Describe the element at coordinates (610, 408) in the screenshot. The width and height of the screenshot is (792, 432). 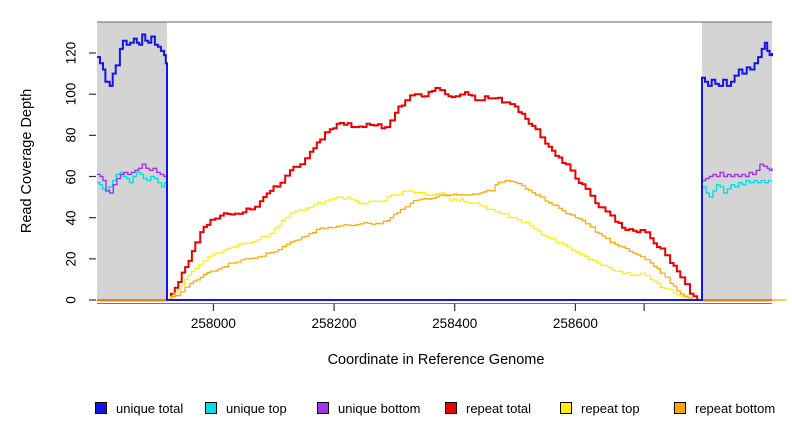
I see `legend-label: repeat top` at that location.